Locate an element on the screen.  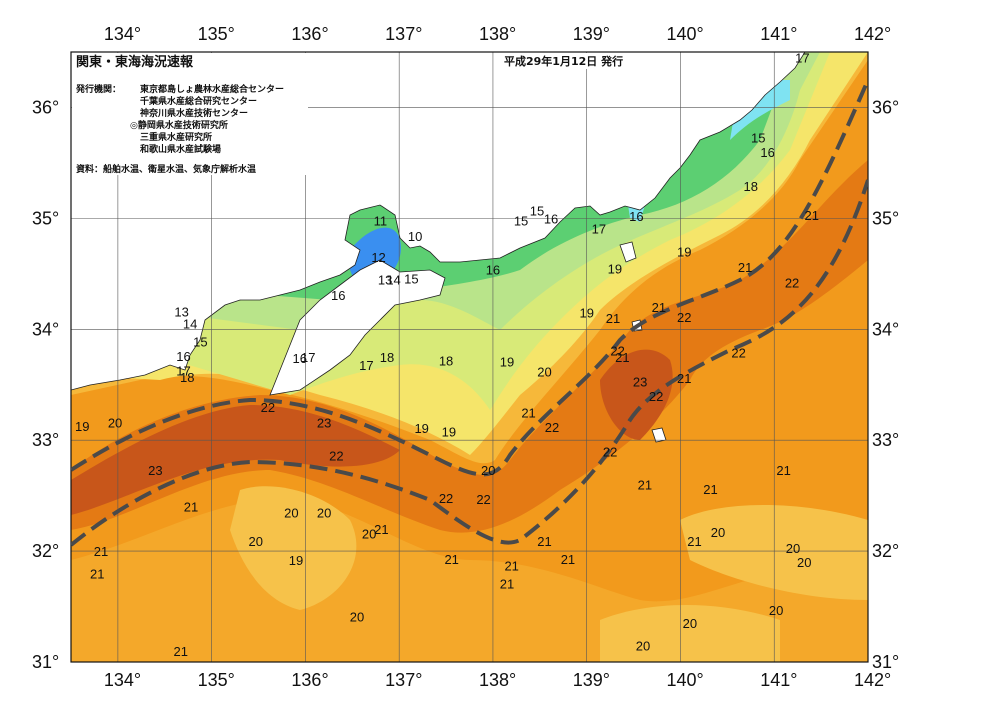
issuer-label: 発行機関： is located at coordinates (98, 89).